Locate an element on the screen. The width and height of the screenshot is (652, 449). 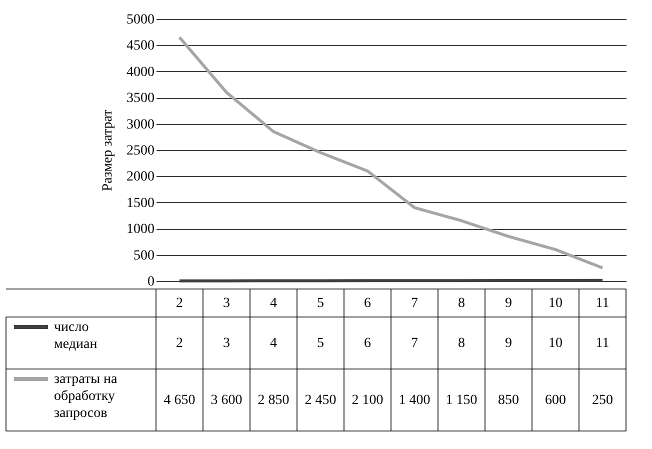
x-tick-label: 10 is located at coordinates (555, 343).